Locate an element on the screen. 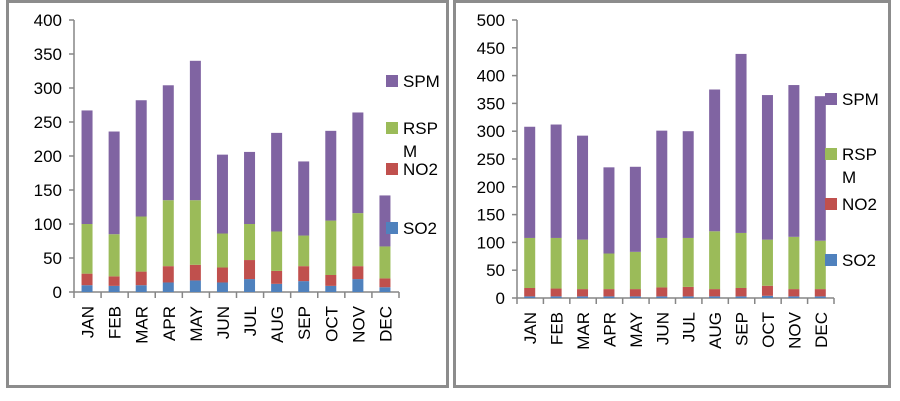  y-tick-label: 0 is located at coordinates (57, 292).